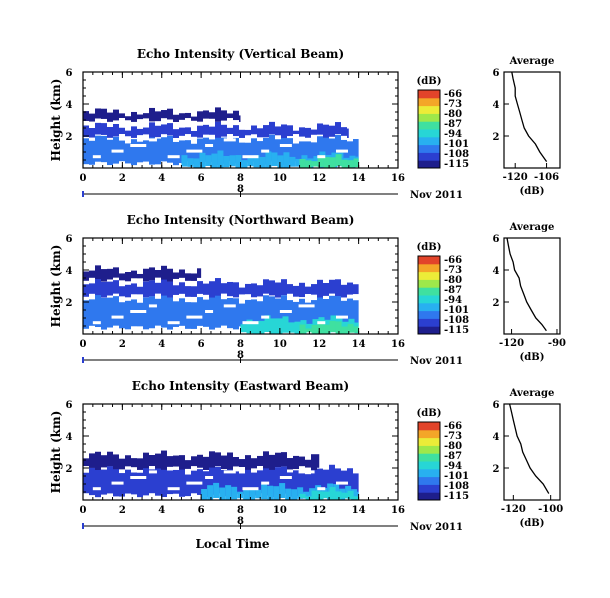  I want to click on colorbar-tick-label: -115, so click(456, 330).